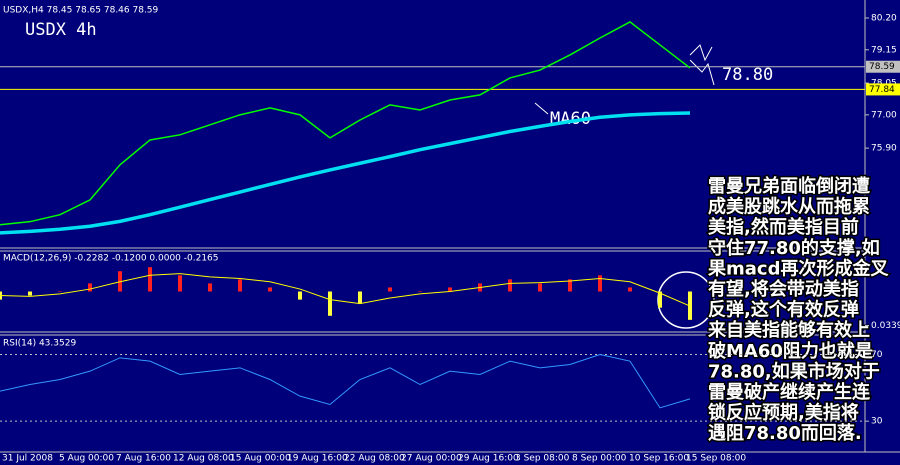 This screenshot has width=900, height=465. I want to click on note-line: 成美股跳水从而拖累, so click(789, 207).